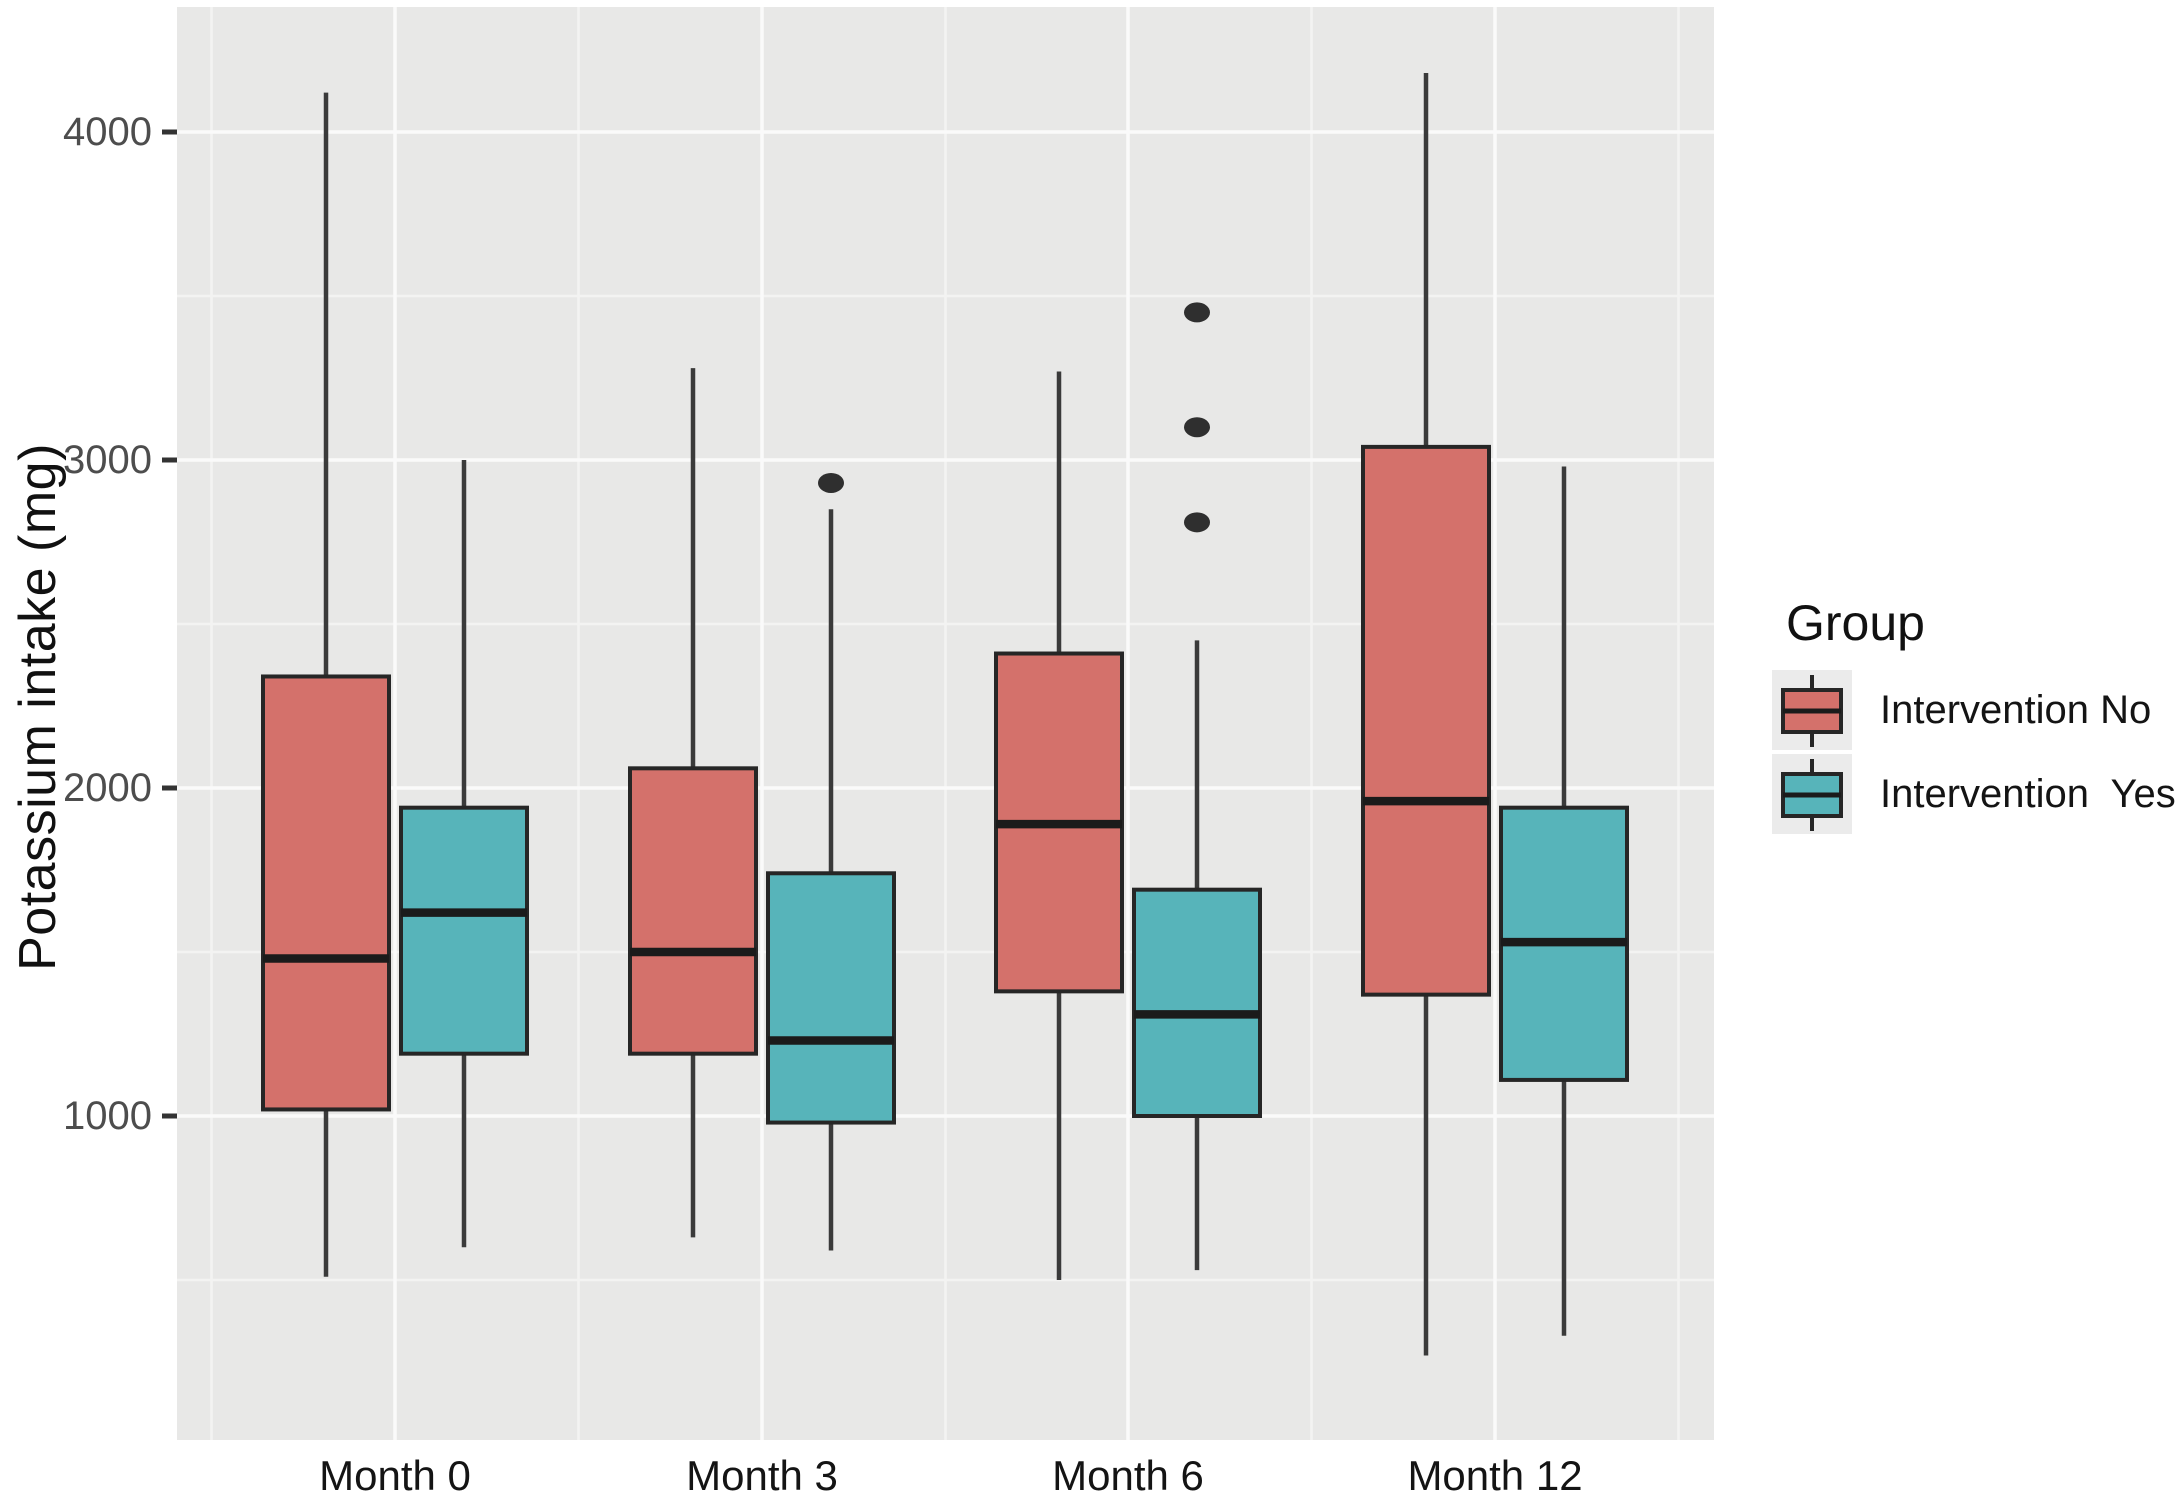 The width and height of the screenshot is (2175, 1499). What do you see at coordinates (38, 707) in the screenshot?
I see `y-axis-title: Potassium intake (mg)` at bounding box center [38, 707].